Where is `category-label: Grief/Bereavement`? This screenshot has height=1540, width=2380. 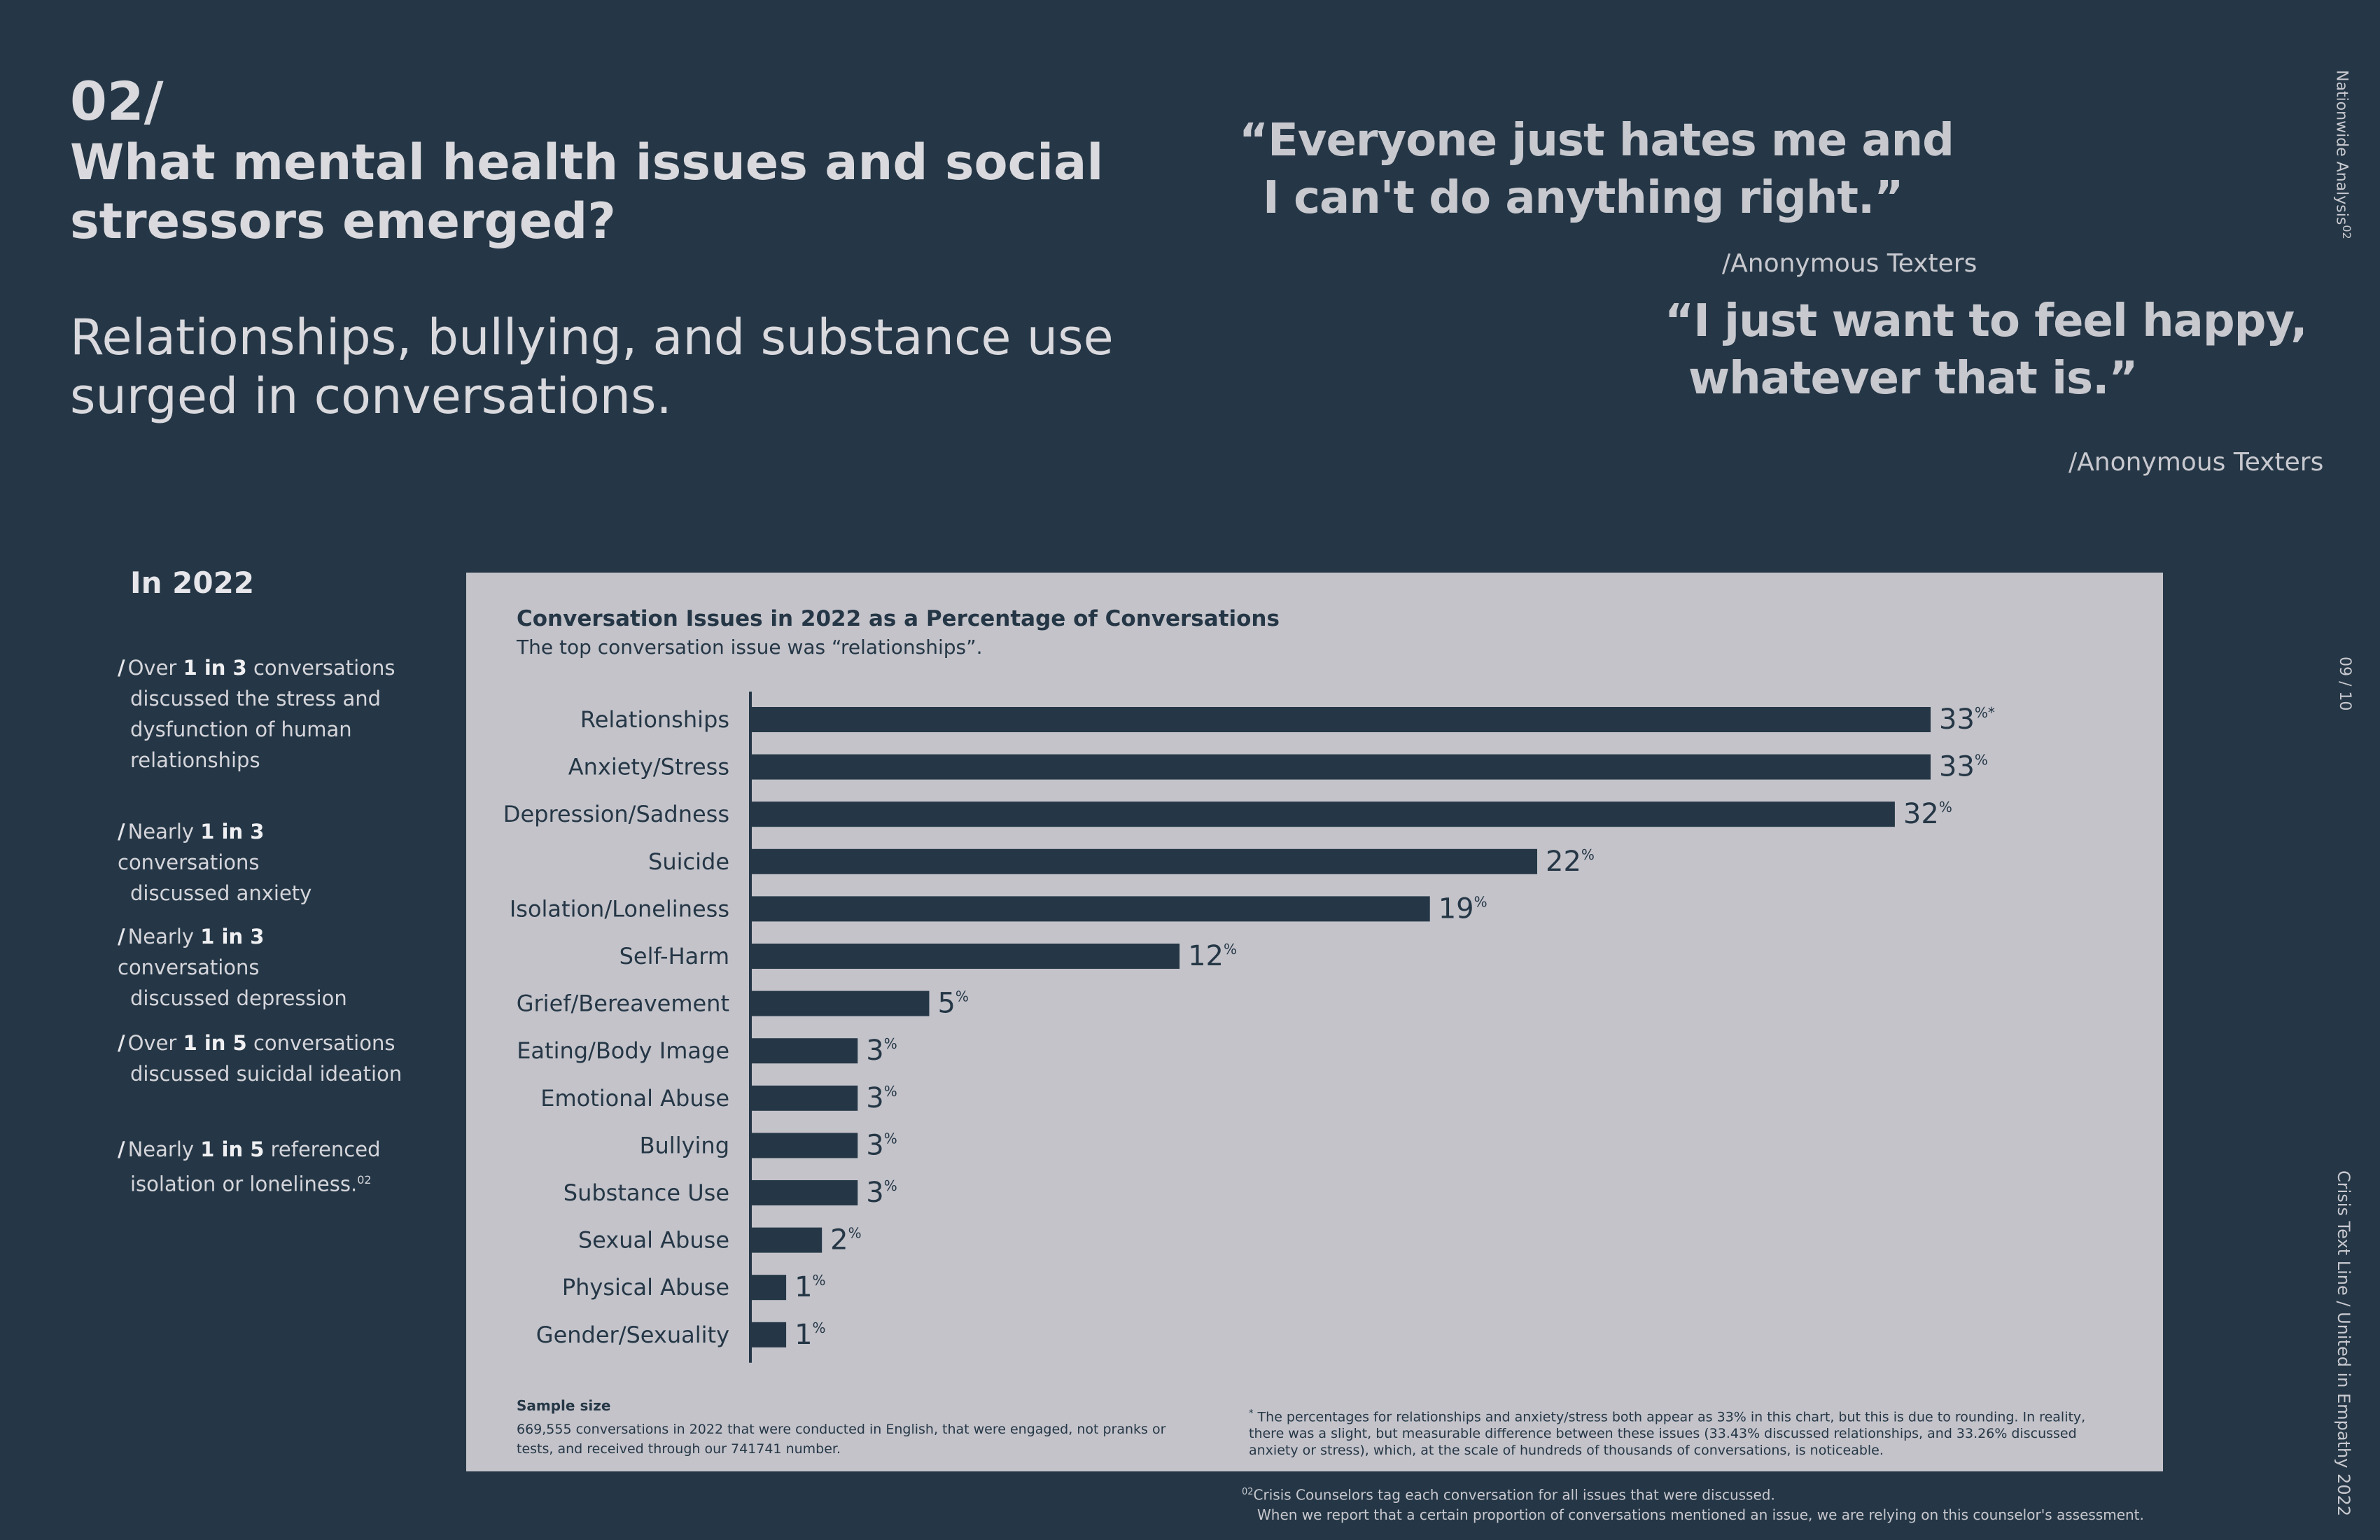 category-label: Grief/Bereavement is located at coordinates (623, 1003).